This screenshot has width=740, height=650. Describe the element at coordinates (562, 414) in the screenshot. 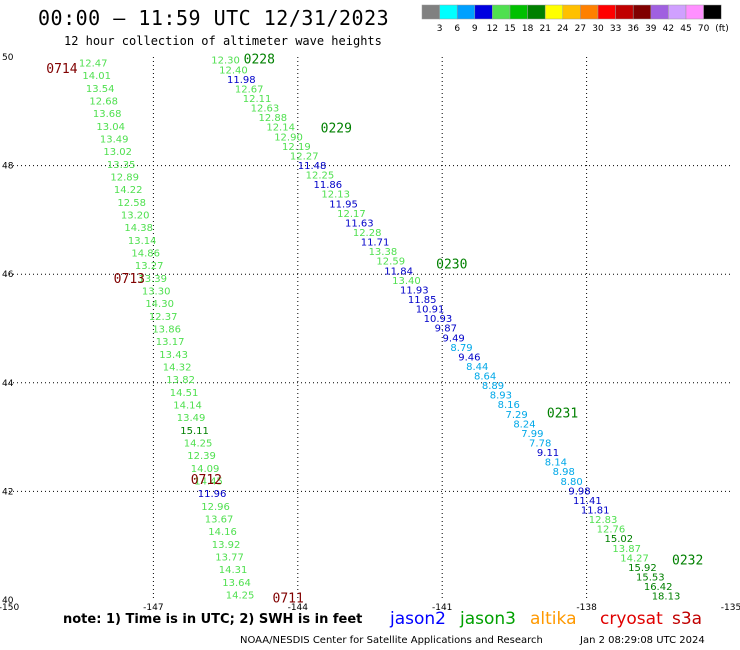

I see `pass-time-label: 0231` at that location.